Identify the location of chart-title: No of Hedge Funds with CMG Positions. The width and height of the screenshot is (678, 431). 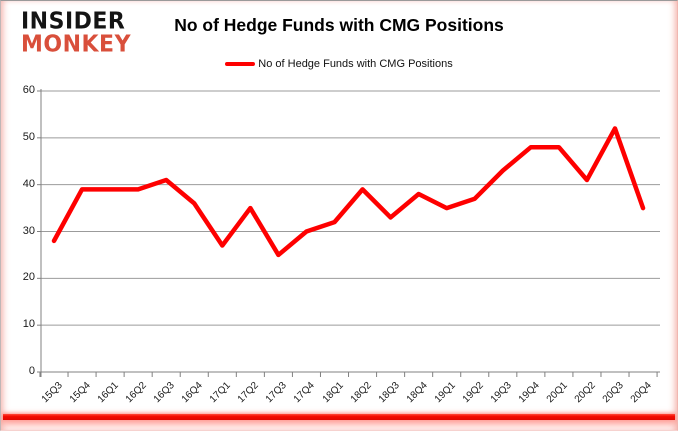
(339, 25).